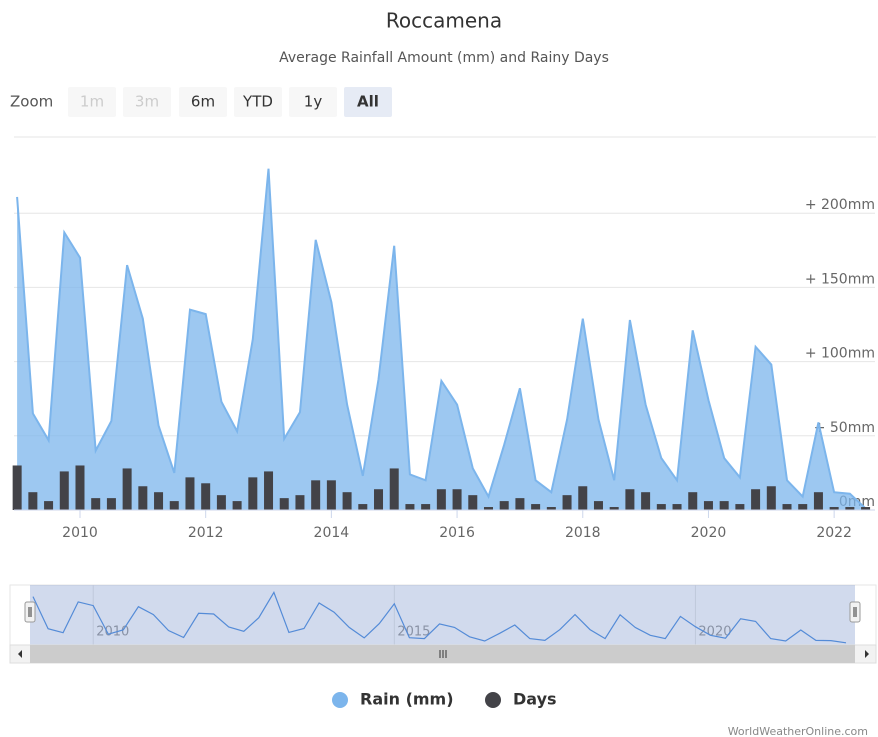  I want to click on zoom-button-label: 1m, so click(92, 102).